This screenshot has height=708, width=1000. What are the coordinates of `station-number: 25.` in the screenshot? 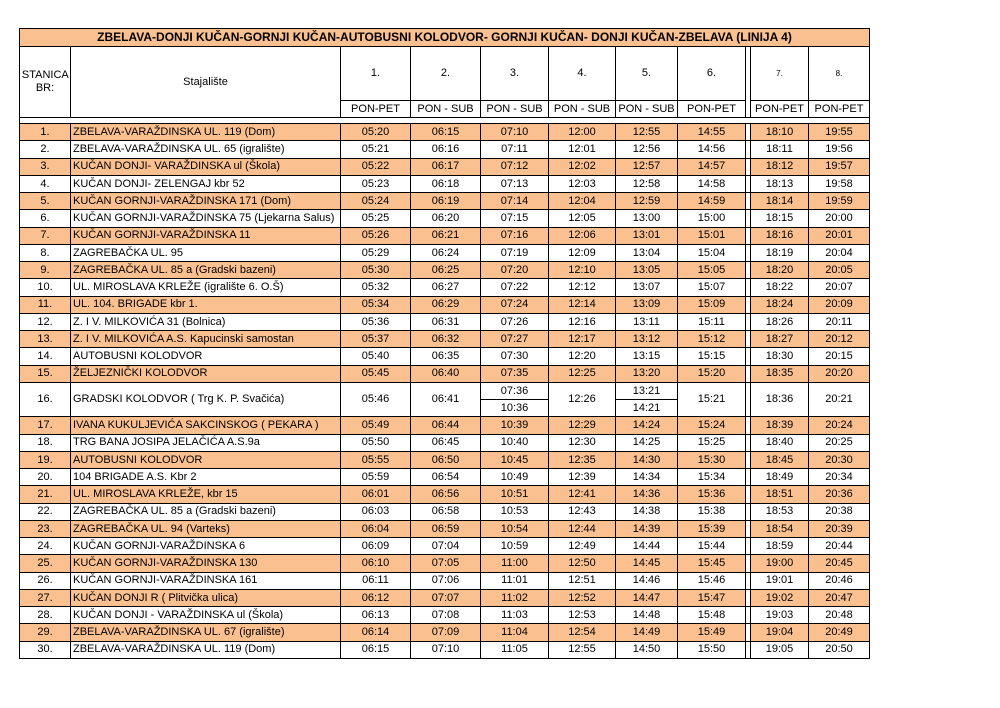 It's located at (45, 563).